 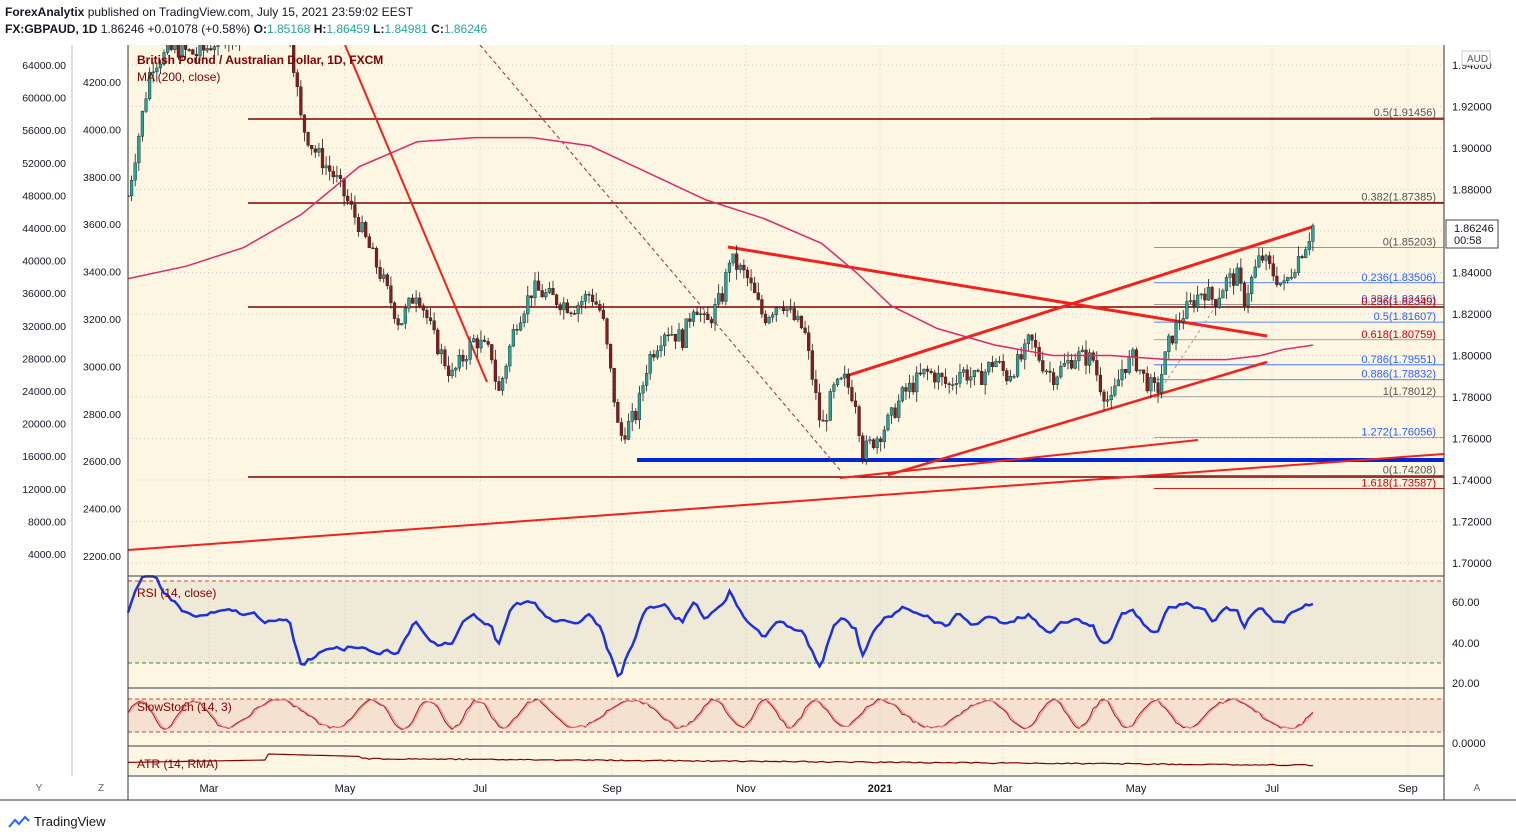 I want to click on left-tick: 36000.00, so click(x=44, y=294).